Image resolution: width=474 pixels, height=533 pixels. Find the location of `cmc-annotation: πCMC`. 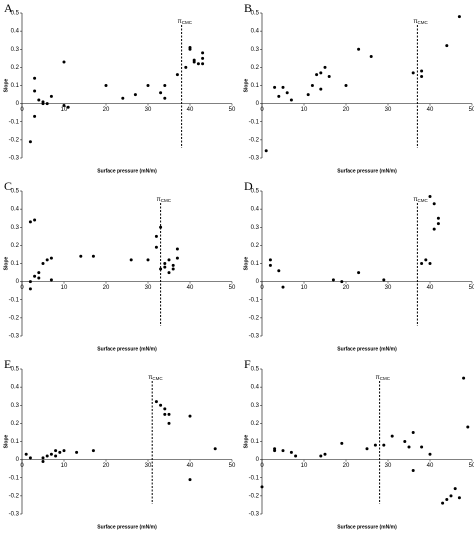

cmc-annotation: πCMC is located at coordinates (383, 378).